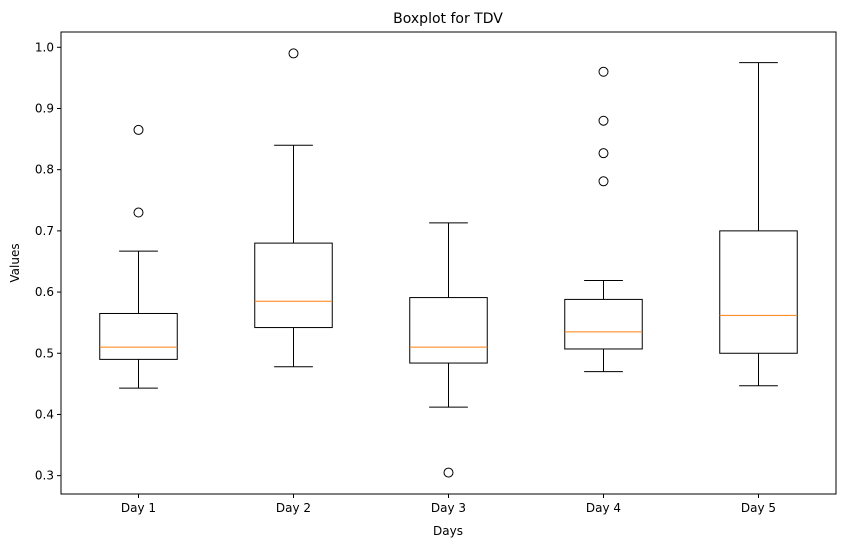 The height and width of the screenshot is (547, 846). What do you see at coordinates (44, 170) in the screenshot?
I see `y-tick-label: 0.8` at bounding box center [44, 170].